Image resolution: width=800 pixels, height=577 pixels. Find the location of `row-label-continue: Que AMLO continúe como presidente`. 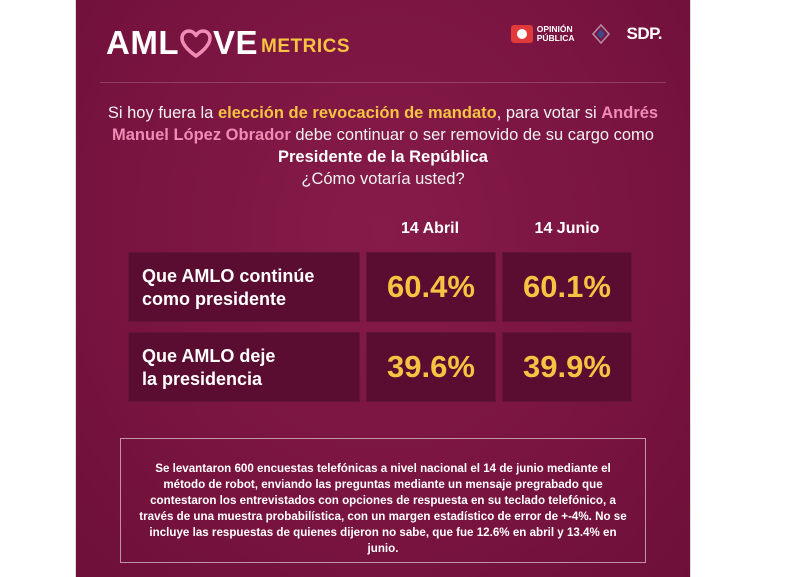

row-label-continue: Que AMLO continúe como presidente is located at coordinates (244, 287).